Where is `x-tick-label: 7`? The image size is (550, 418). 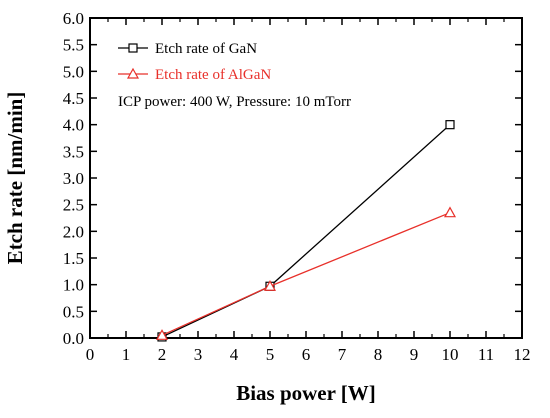 x-tick-label: 7 is located at coordinates (342, 354).